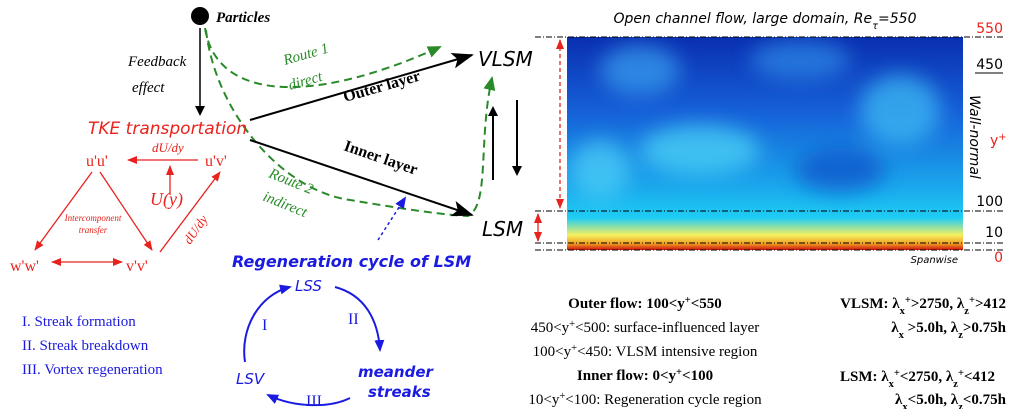  Describe the element at coordinates (350, 123) in the screenshot. I see `route2-arrow` at that location.